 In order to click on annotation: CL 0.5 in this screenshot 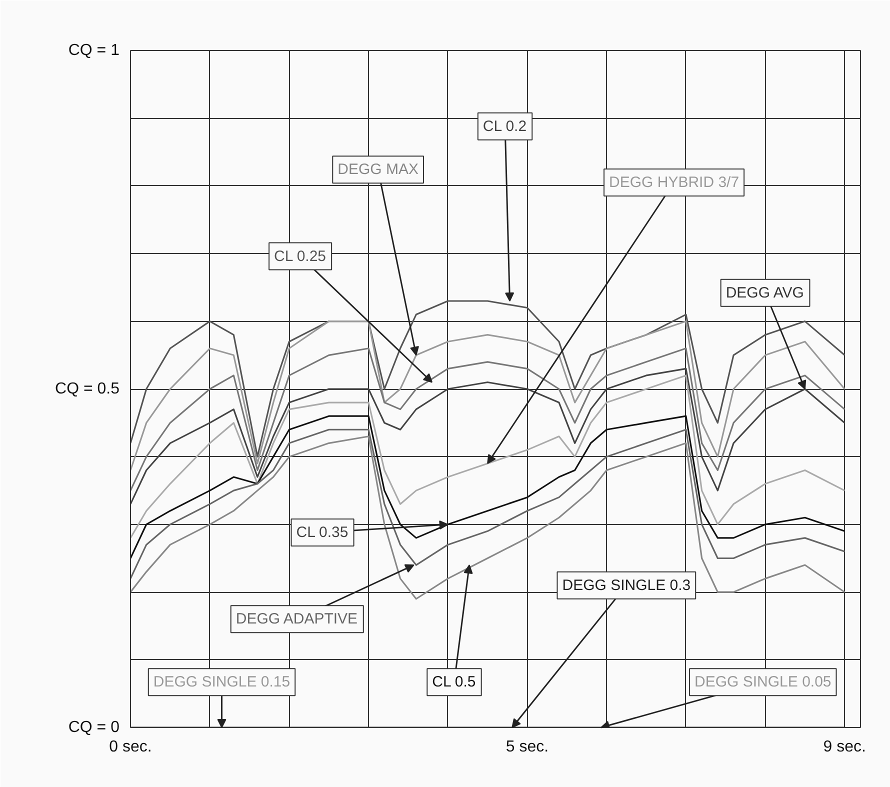, I will do `click(454, 682)`.